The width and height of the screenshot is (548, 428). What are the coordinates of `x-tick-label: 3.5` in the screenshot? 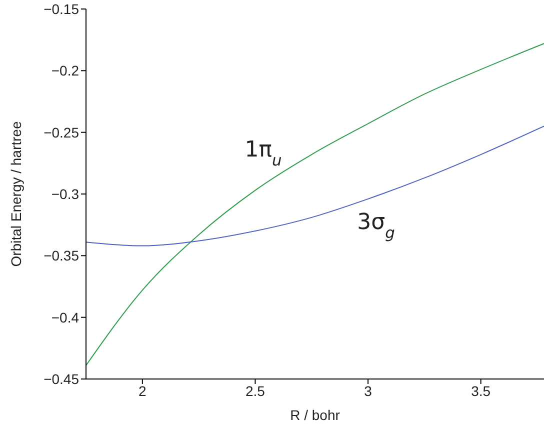 It's located at (481, 390).